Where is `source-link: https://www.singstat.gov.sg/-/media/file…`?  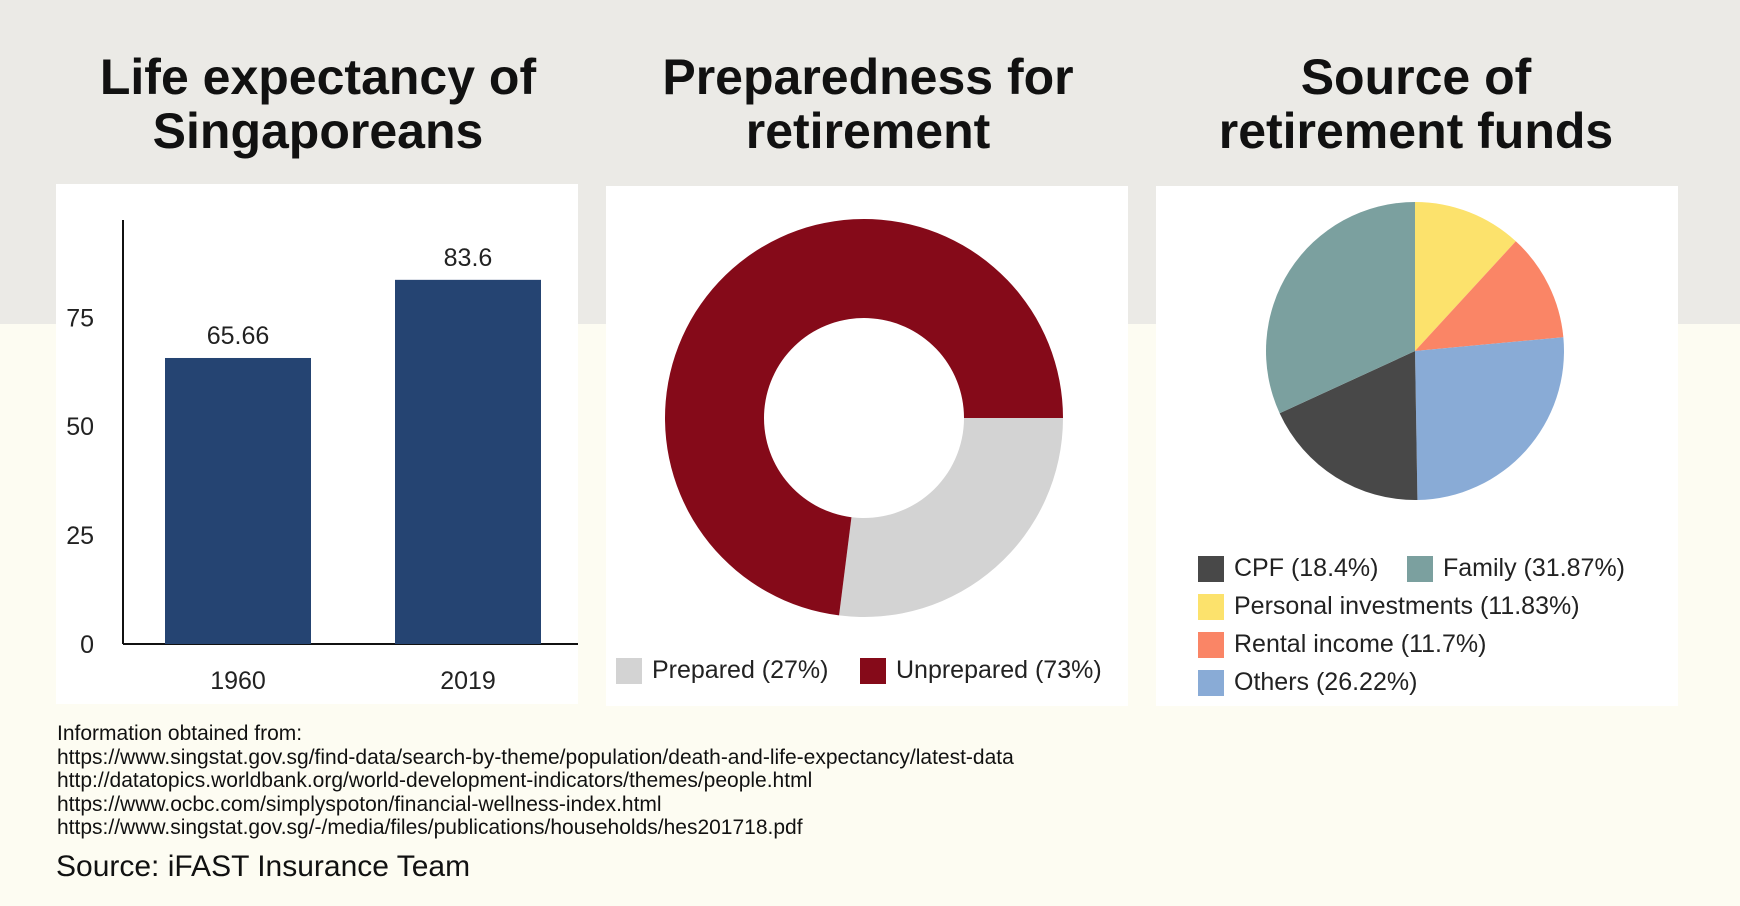
source-link: https://www.singstat.gov.sg/-/media/file… is located at coordinates (430, 827).